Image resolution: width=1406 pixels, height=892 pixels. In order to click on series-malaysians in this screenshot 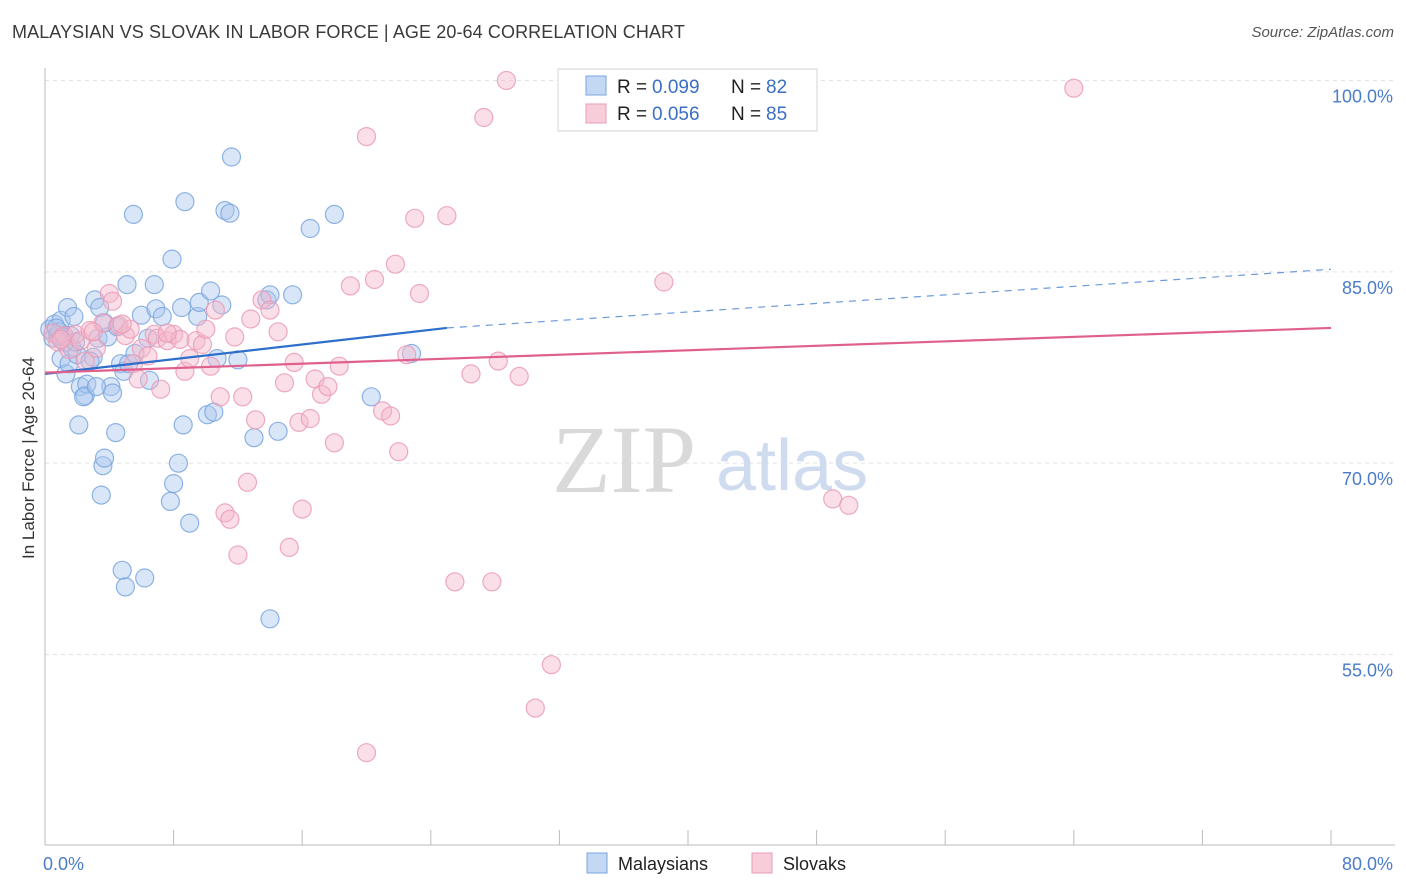, I will do `click(231, 388)`.